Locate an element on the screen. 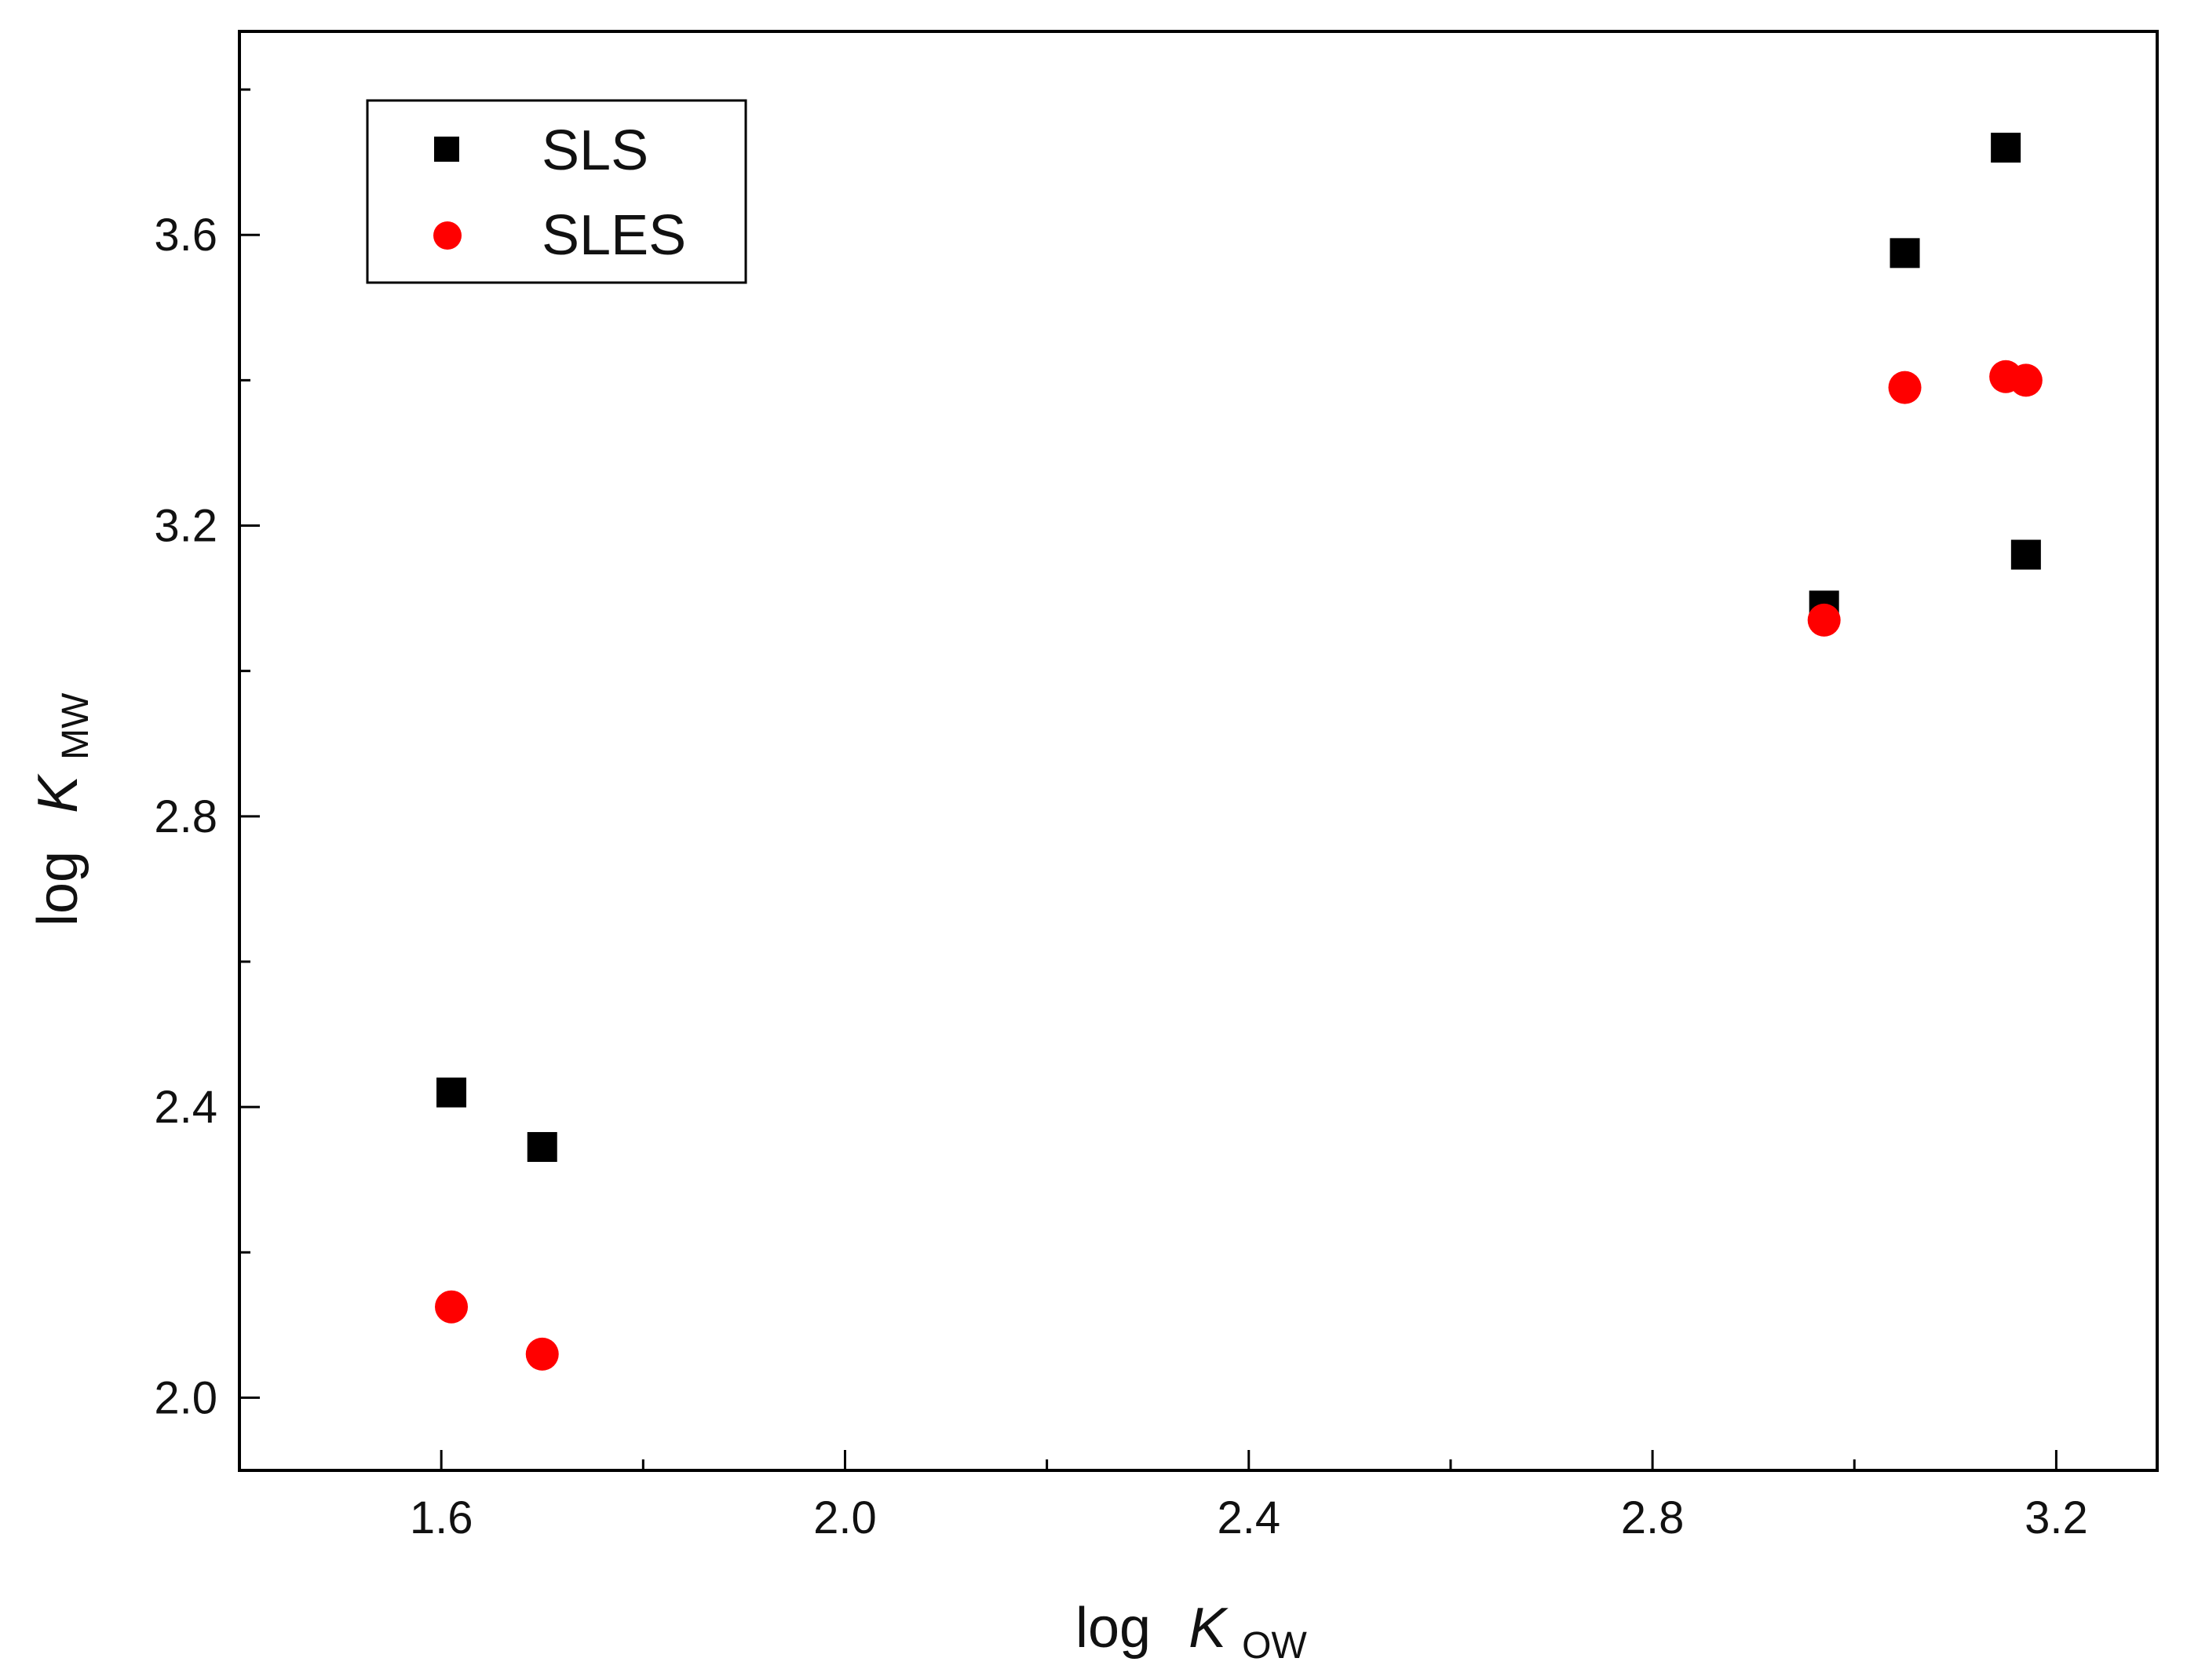  y-axis-ticks: 2.0 2.4 2.8 3.2 3.6 is located at coordinates (207, 755).